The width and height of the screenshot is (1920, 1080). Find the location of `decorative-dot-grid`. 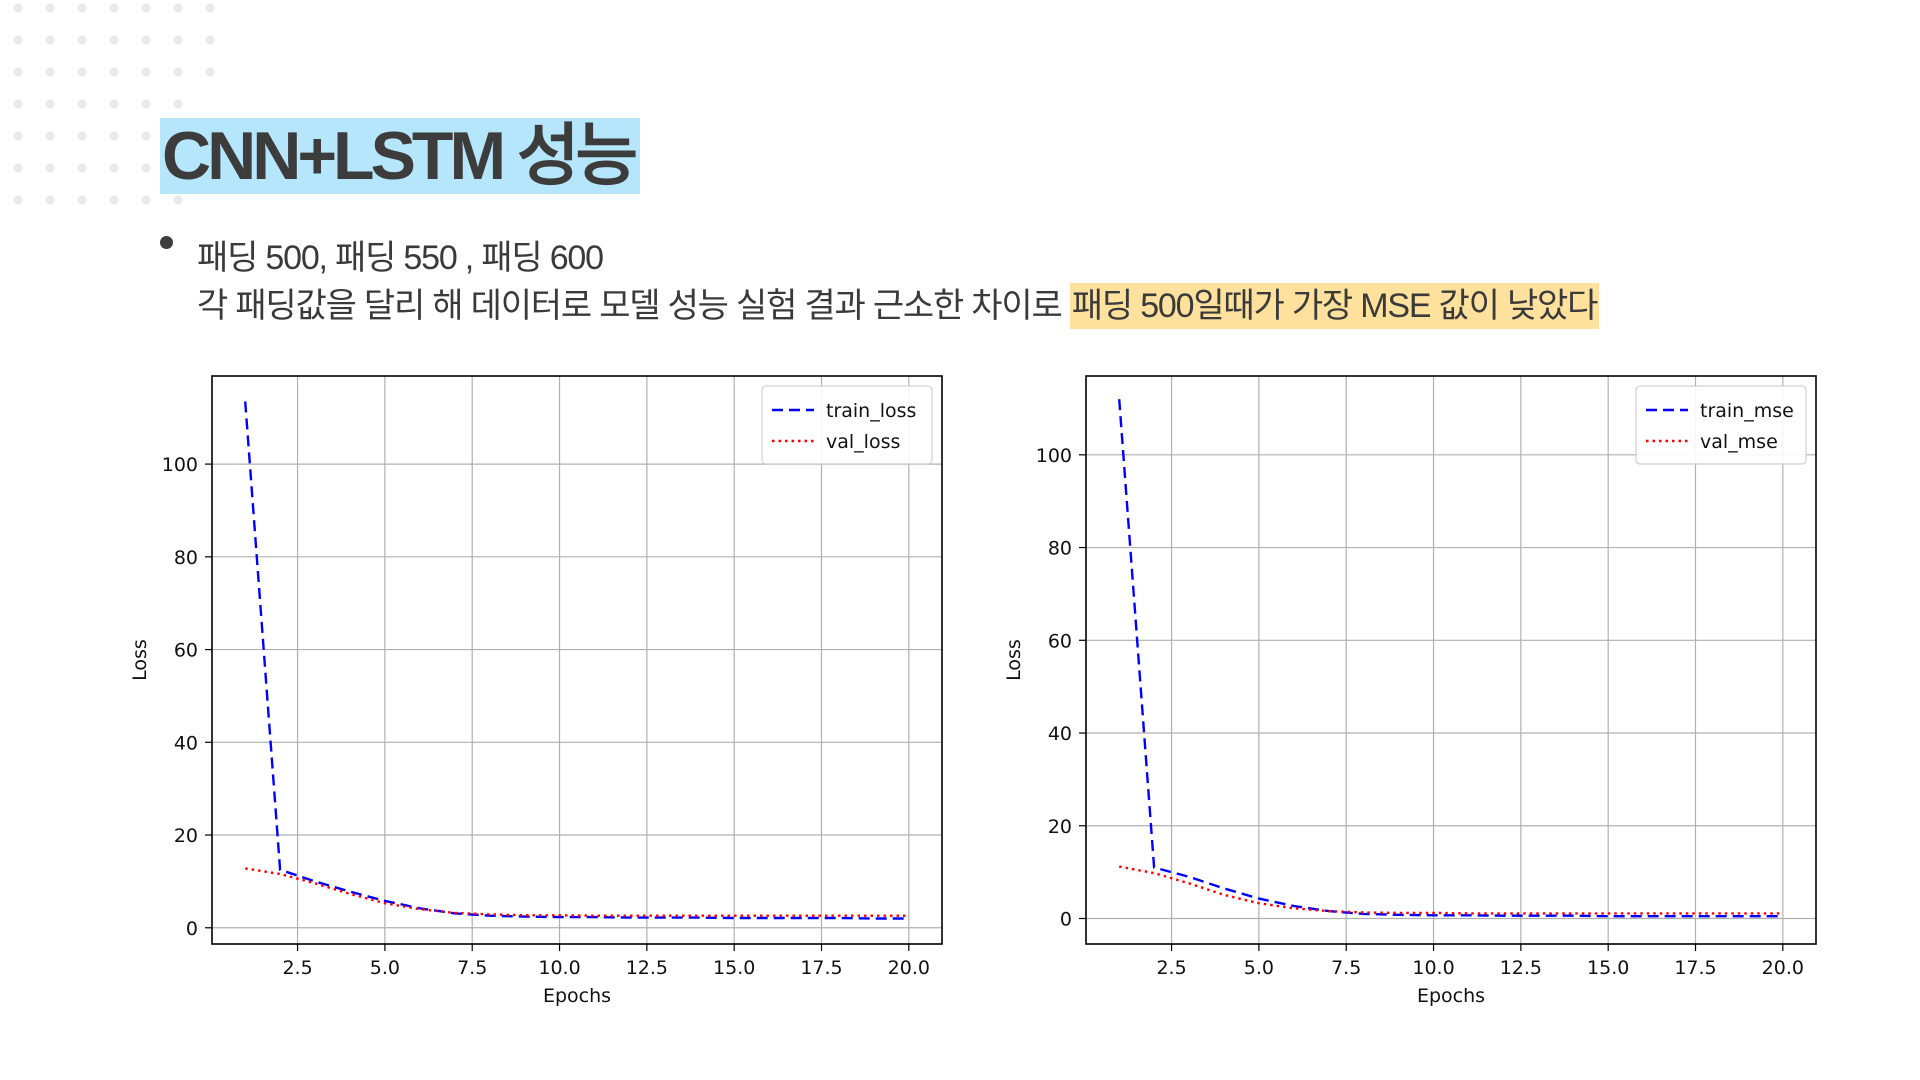

decorative-dot-grid is located at coordinates (114, 104).